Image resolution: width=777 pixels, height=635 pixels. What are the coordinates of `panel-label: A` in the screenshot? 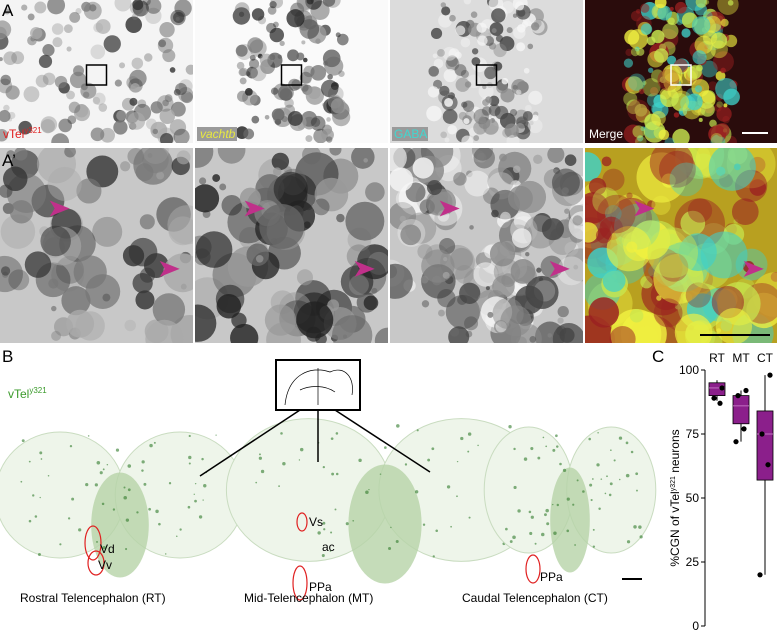 It's located at (8, 10).